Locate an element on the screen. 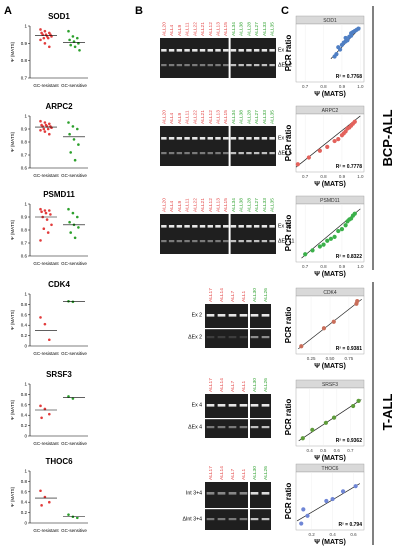 This screenshot has height=550, width=400. lane-label-sensitive: ALL33 is located at coordinates (265, 117).